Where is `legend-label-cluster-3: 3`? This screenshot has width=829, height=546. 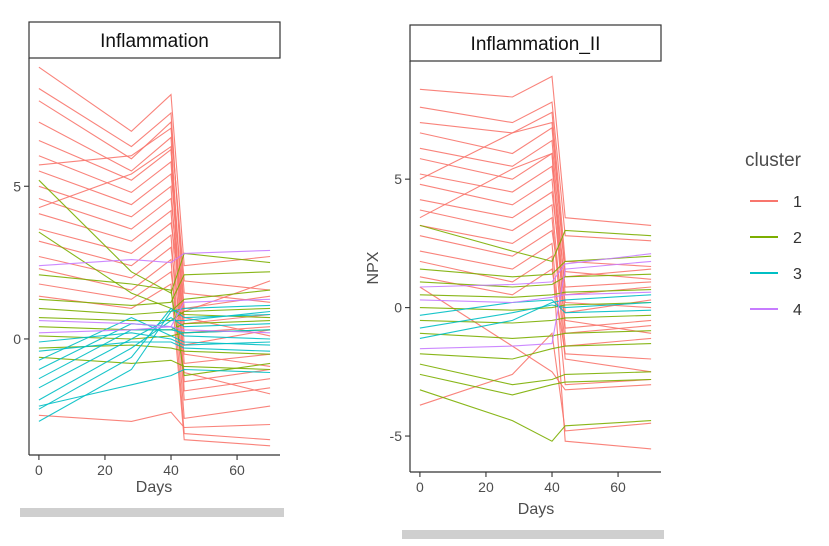
legend-label-cluster-3: 3 is located at coordinates (797, 274).